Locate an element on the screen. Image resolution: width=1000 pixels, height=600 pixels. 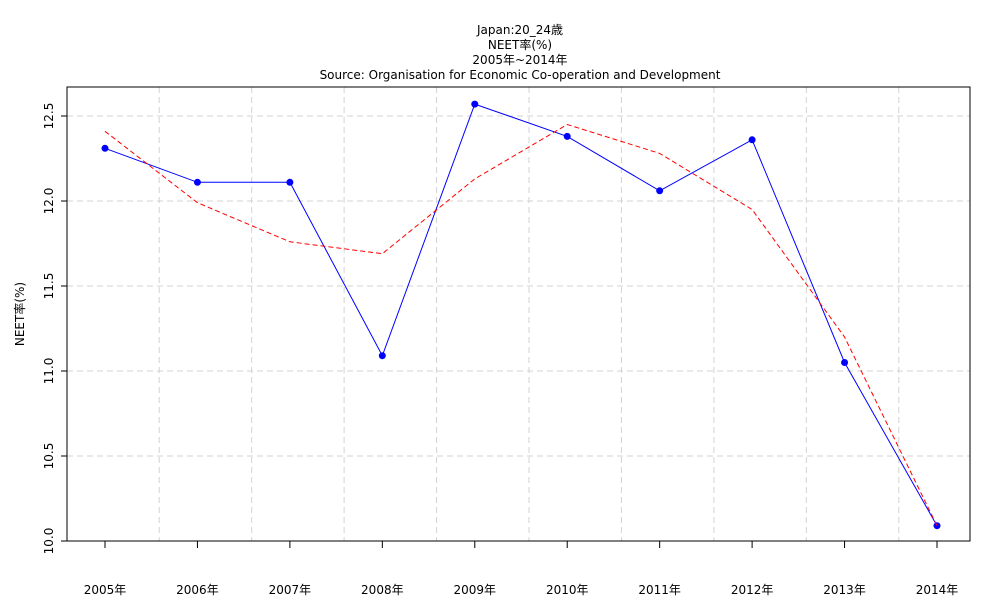
y-tick-label: 10.0 is located at coordinates (49, 541).